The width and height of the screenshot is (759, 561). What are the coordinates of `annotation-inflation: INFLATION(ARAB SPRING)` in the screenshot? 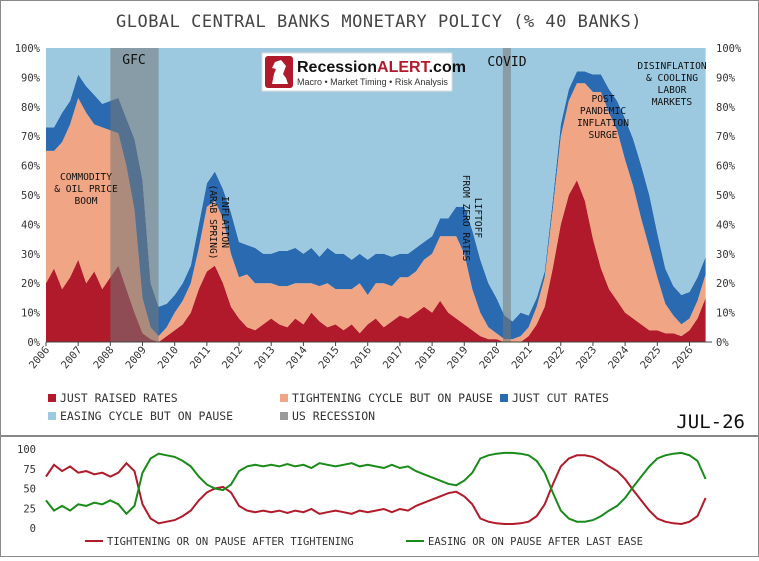 It's located at (218, 221).